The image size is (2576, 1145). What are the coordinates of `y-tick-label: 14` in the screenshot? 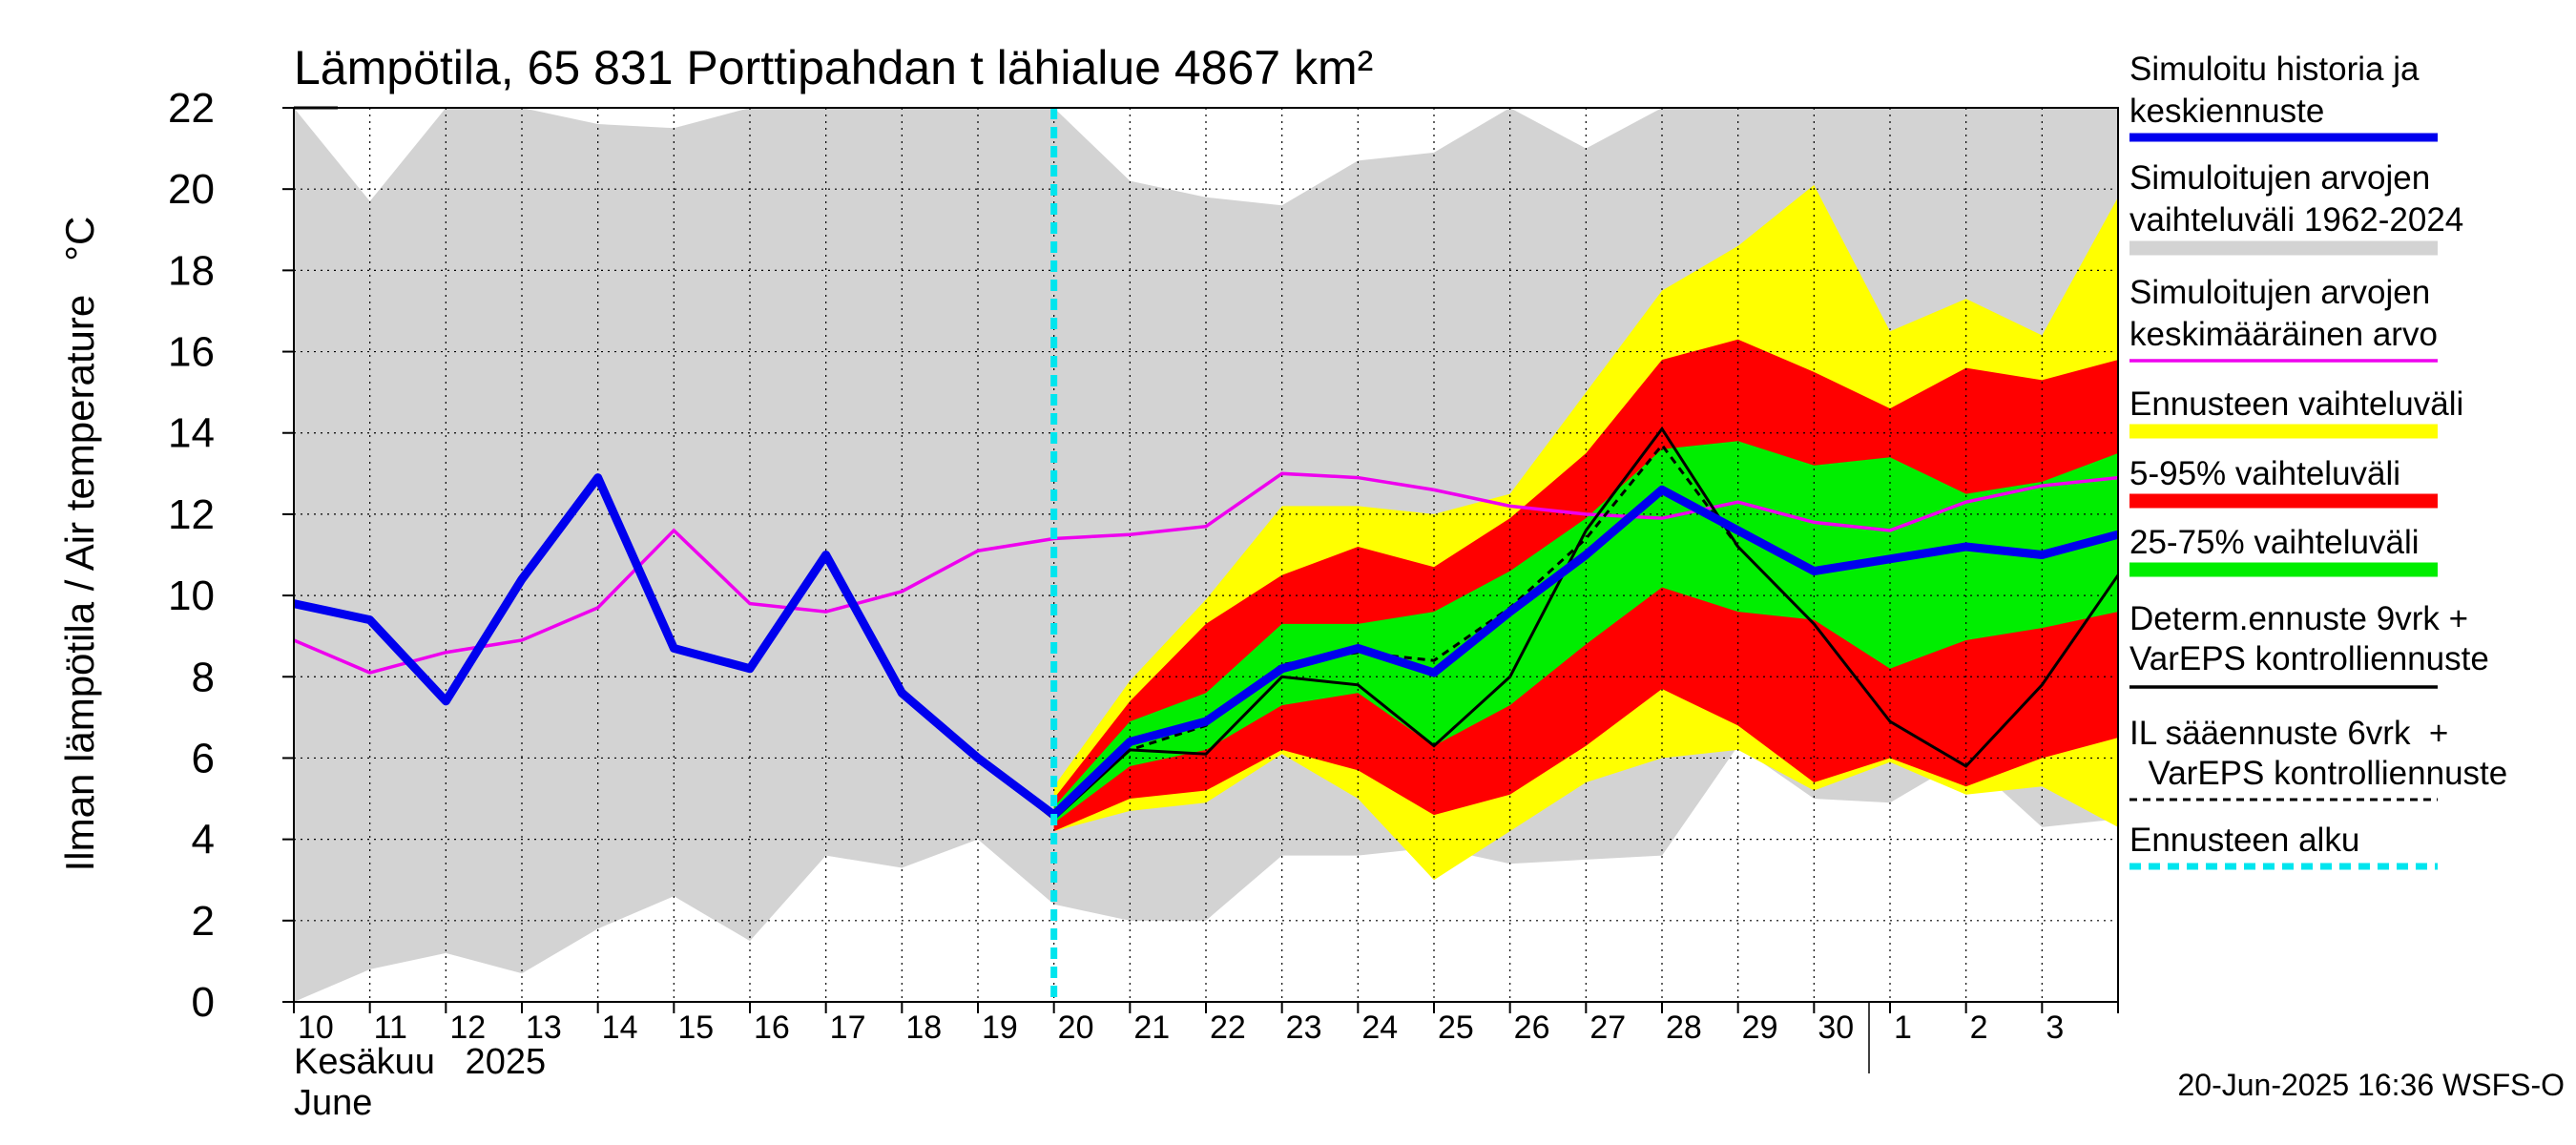 It's located at (191, 433).